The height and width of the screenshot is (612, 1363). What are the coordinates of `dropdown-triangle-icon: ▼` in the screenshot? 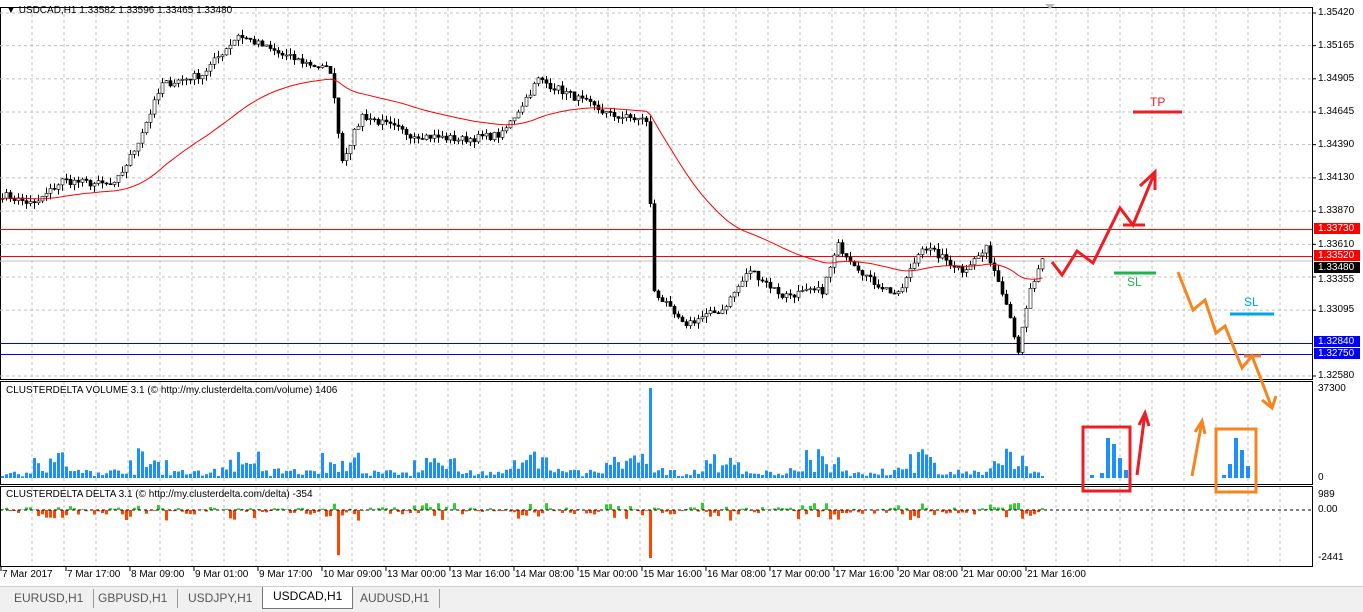 It's located at (11, 10).